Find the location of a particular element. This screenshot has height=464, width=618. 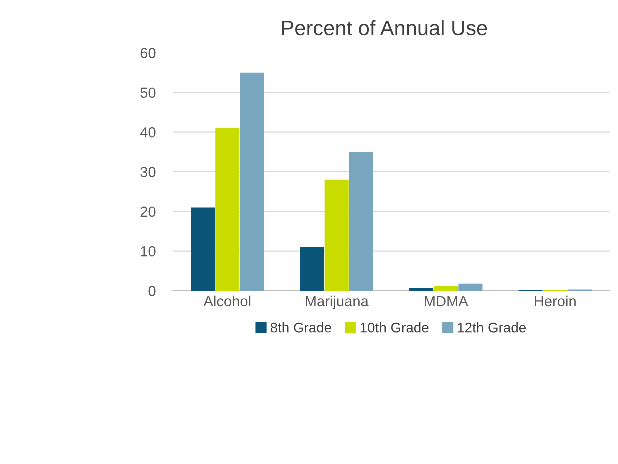

x-tick-label: Marijuana is located at coordinates (337, 303).